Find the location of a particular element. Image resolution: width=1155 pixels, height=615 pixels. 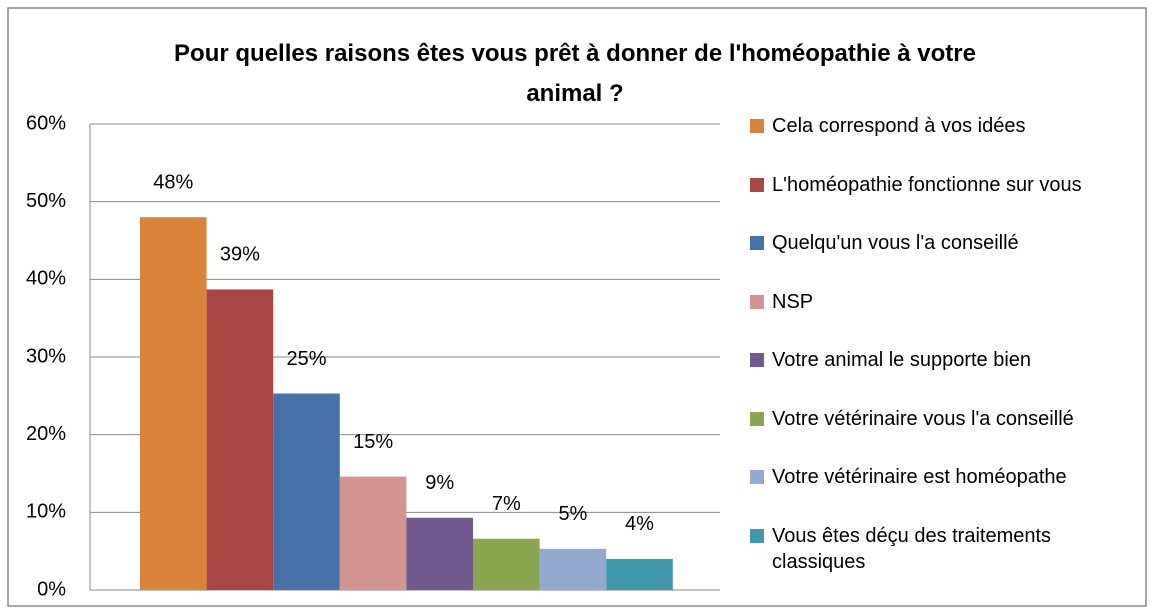

data-label: 39% is located at coordinates (240, 255).